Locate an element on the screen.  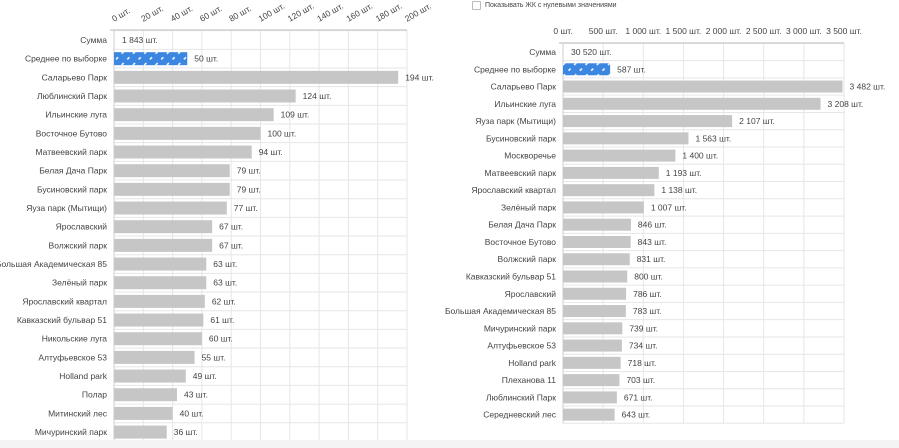
category-label: Бусиновский парк is located at coordinates (521, 138).